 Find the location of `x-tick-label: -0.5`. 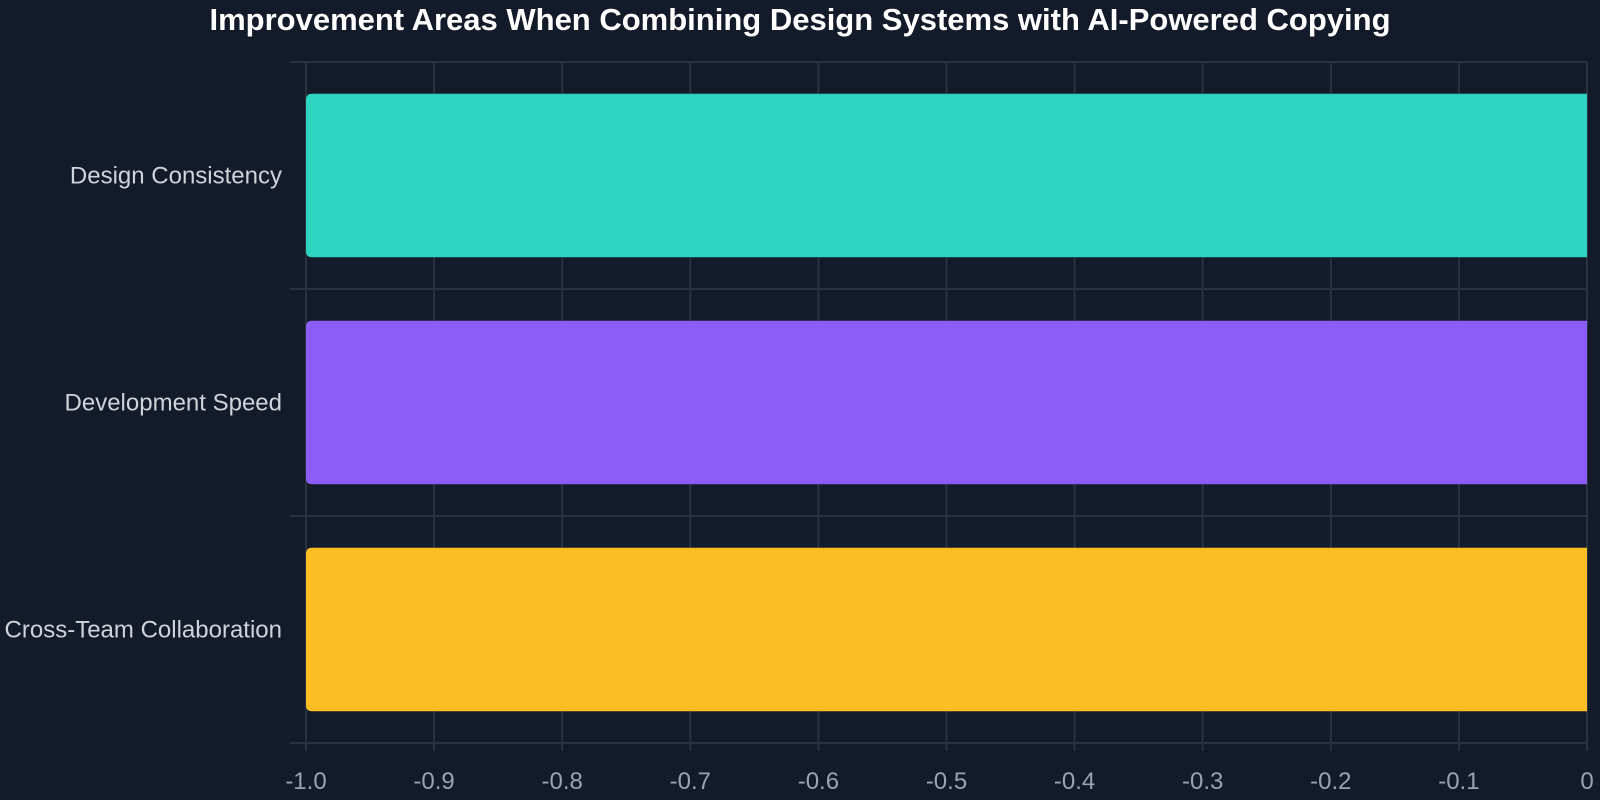

x-tick-label: -0.5 is located at coordinates (946, 781).